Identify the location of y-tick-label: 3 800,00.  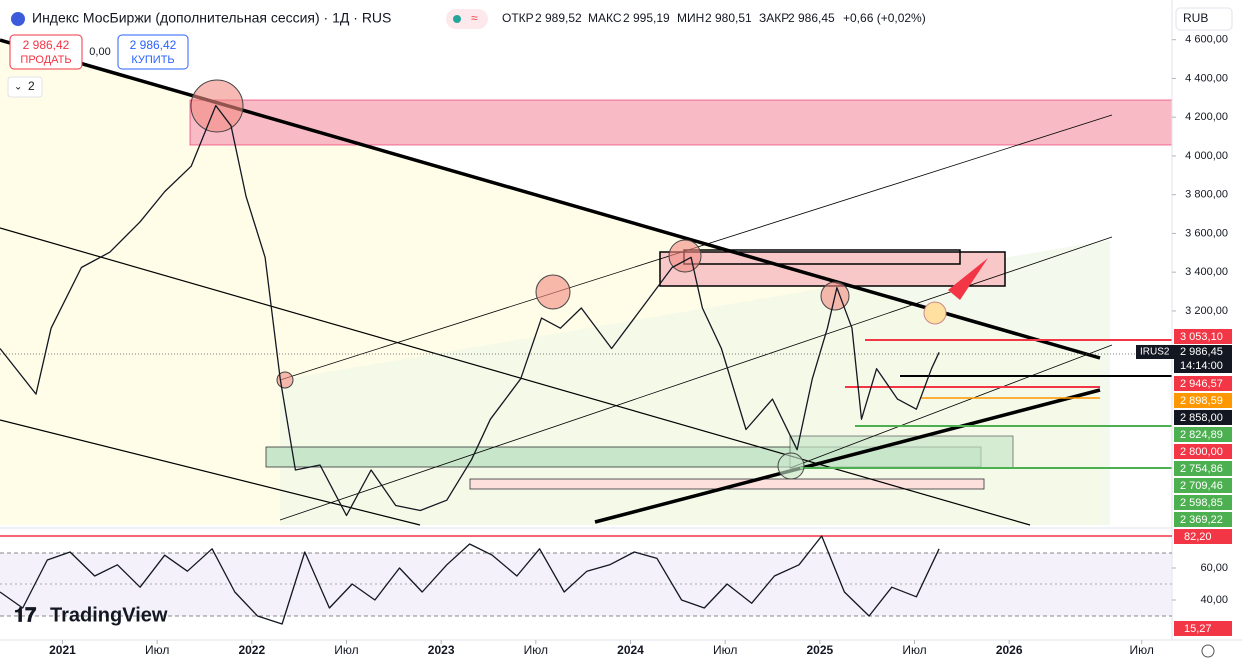
(1206, 195).